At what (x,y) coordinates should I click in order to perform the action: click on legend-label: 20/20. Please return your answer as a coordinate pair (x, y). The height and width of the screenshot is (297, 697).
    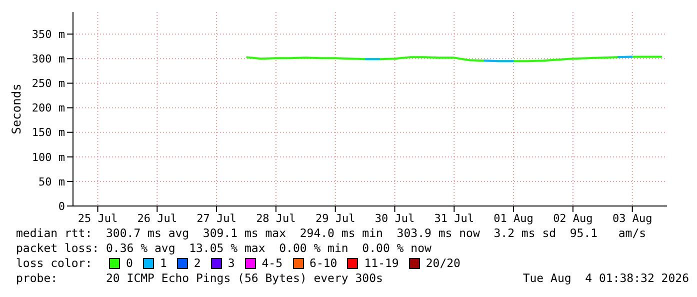
    Looking at the image, I should click on (442, 263).